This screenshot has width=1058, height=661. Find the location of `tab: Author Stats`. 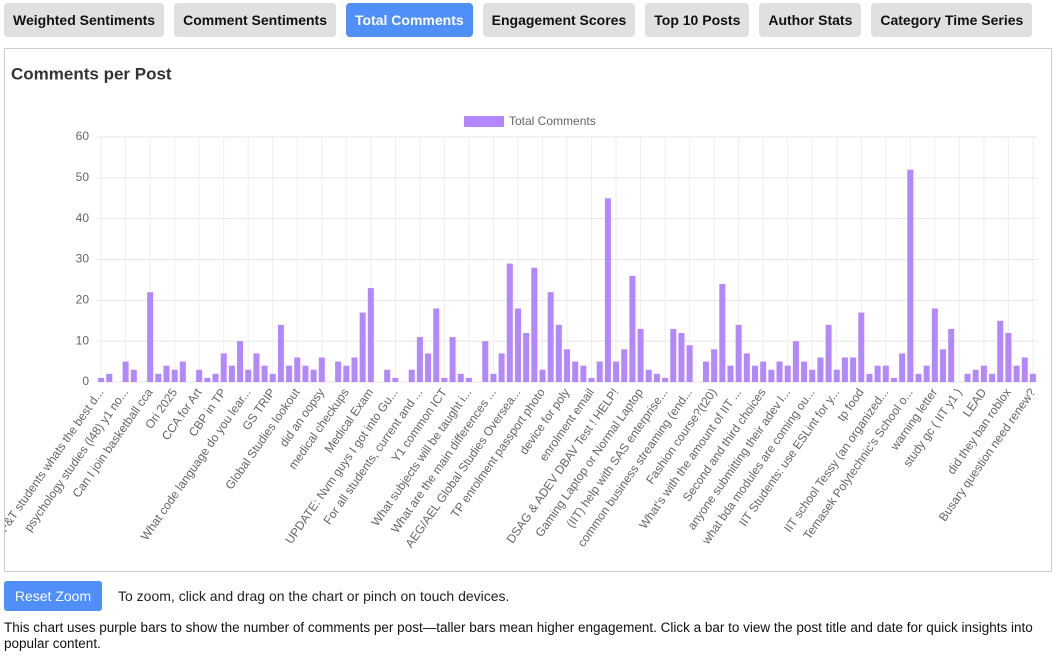

tab: Author Stats is located at coordinates (810, 20).